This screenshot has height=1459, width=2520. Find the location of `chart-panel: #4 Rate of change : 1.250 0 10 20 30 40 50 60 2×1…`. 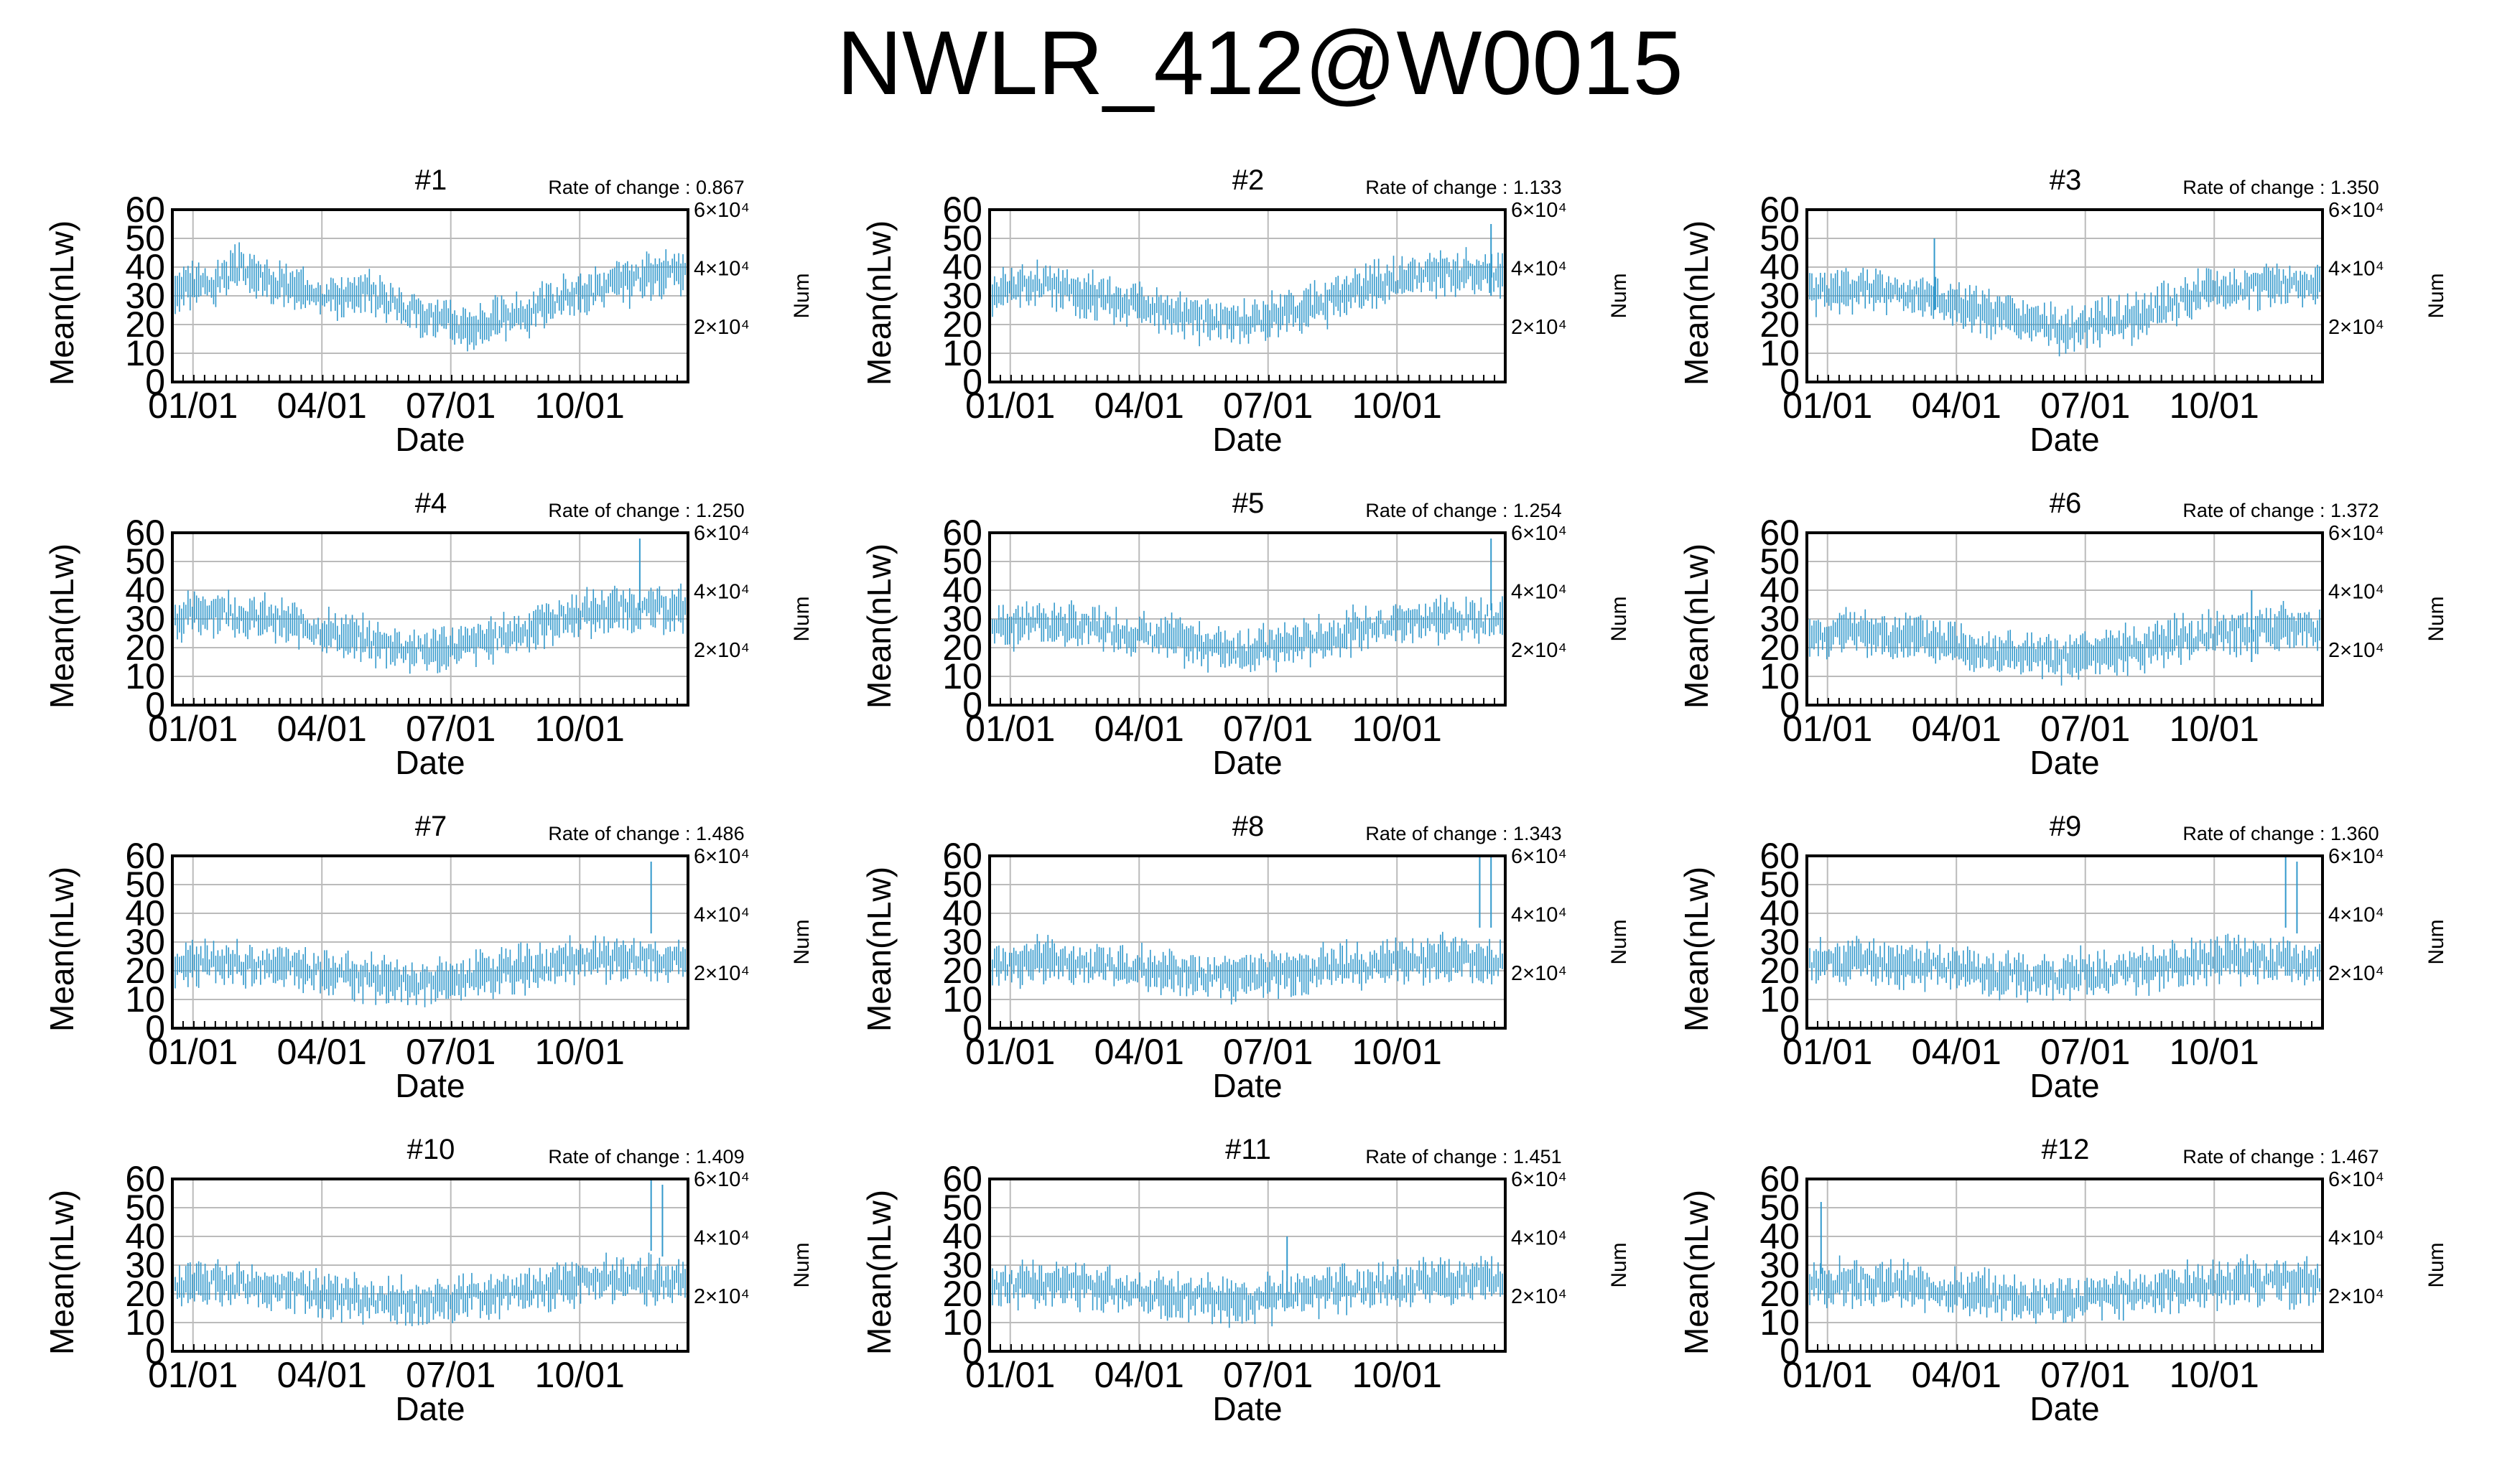

chart-panel: #4 Rate of change : 1.250 0 10 20 30 40 50 60 2×1… is located at coordinates (459, 650).